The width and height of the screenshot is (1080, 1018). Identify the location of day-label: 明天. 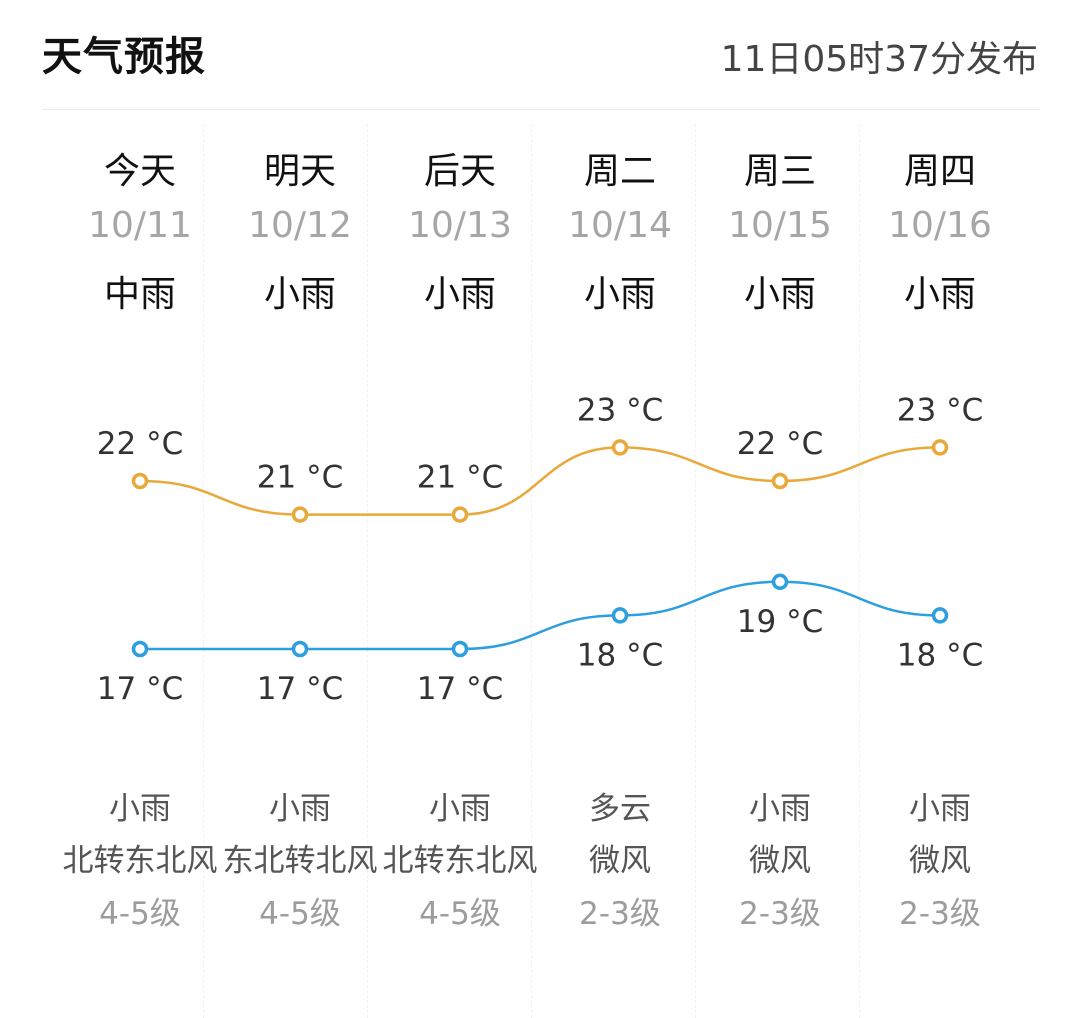
(299, 171).